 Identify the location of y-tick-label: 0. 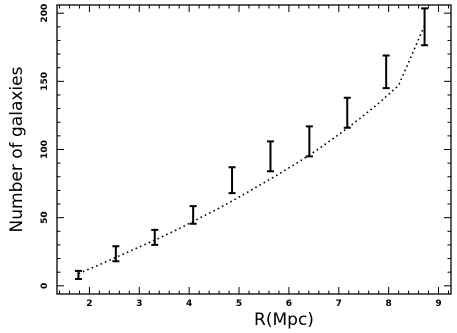
(45, 286).